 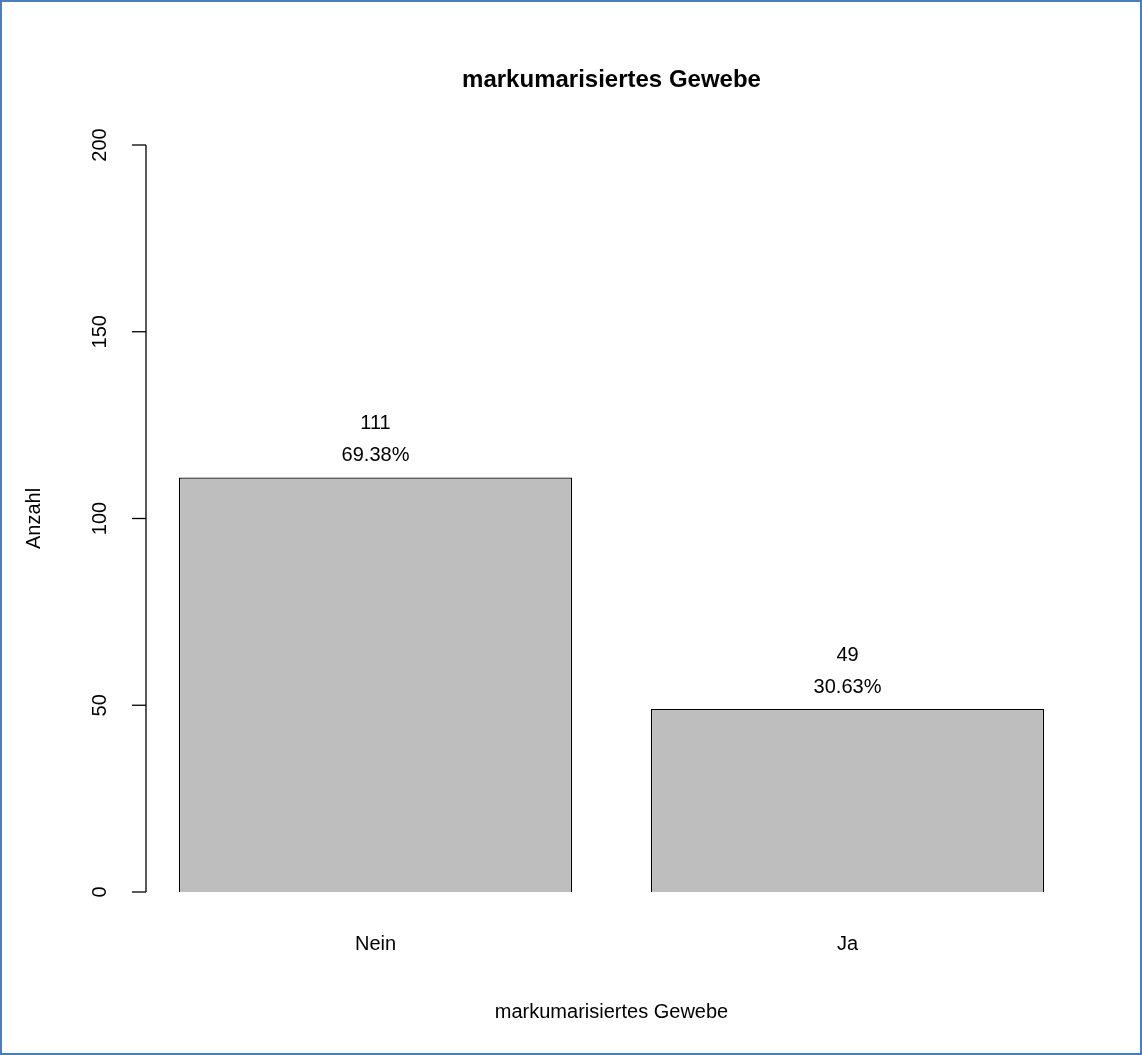 I want to click on y-tick-label: 50, so click(x=98, y=705).